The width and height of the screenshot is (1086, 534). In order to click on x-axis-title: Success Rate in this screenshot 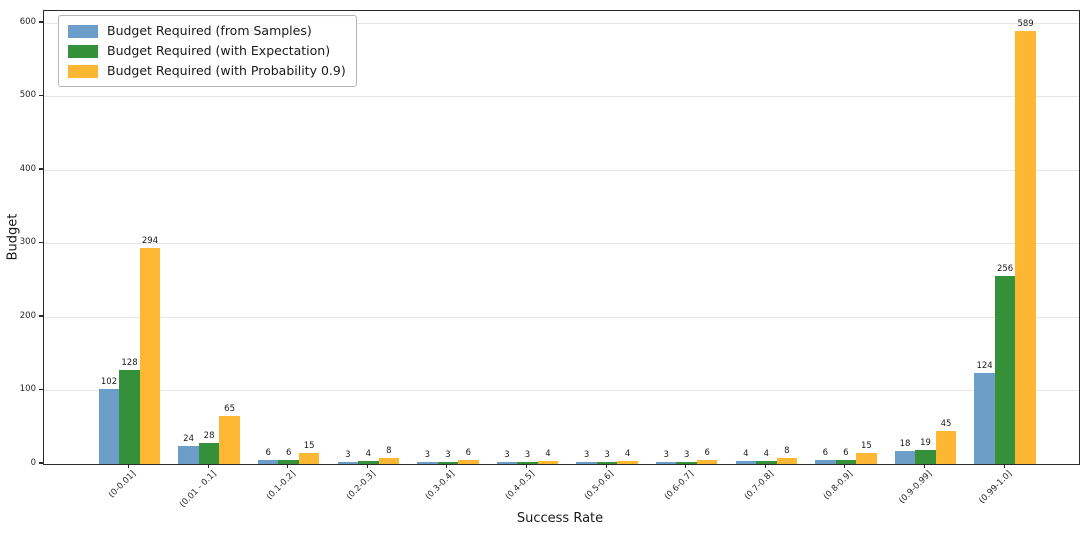, I will do `click(560, 518)`.